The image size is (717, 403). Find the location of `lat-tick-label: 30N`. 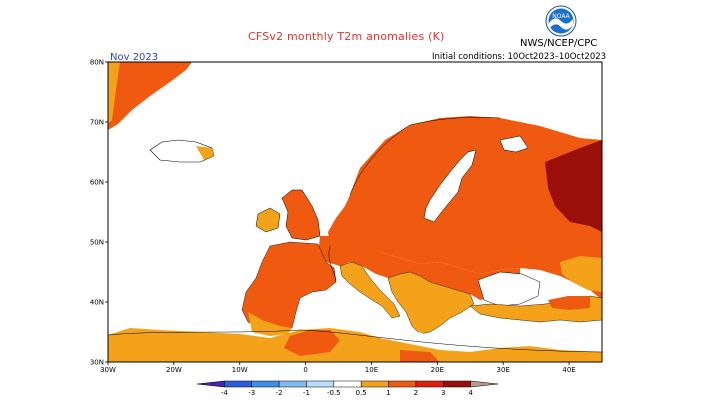

lat-tick-label: 30N is located at coordinates (97, 363).